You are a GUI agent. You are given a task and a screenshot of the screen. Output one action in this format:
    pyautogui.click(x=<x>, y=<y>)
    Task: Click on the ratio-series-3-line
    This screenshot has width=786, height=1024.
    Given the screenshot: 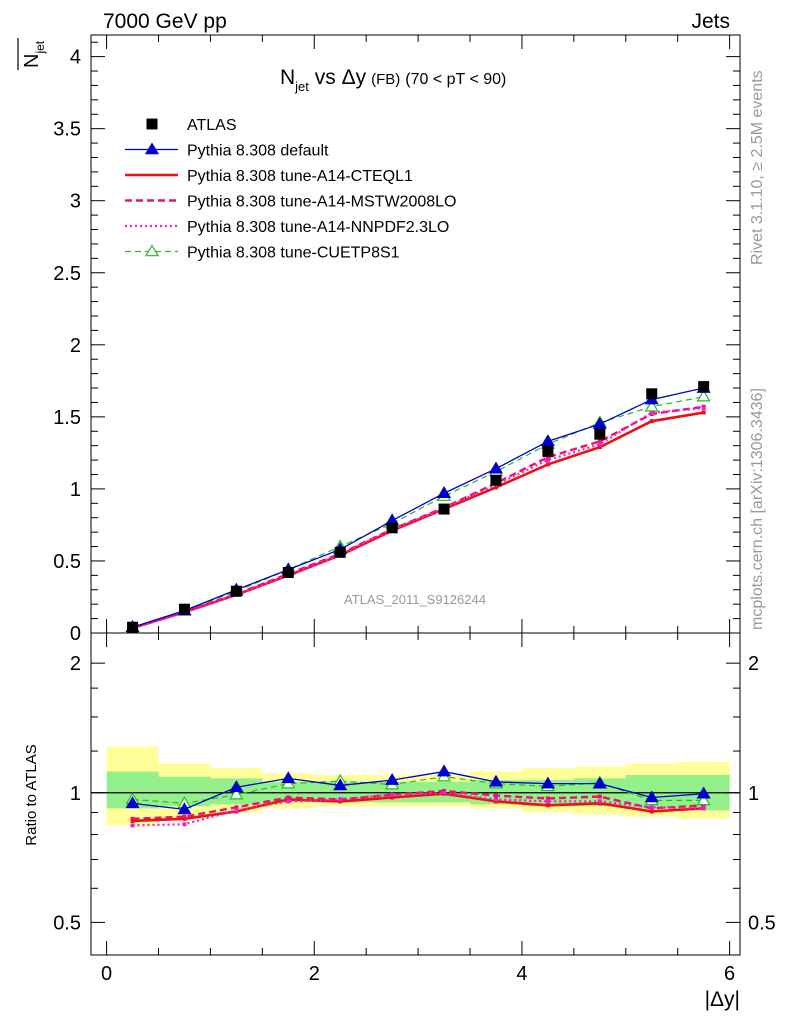 What is the action you would take?
    pyautogui.click(x=418, y=809)
    